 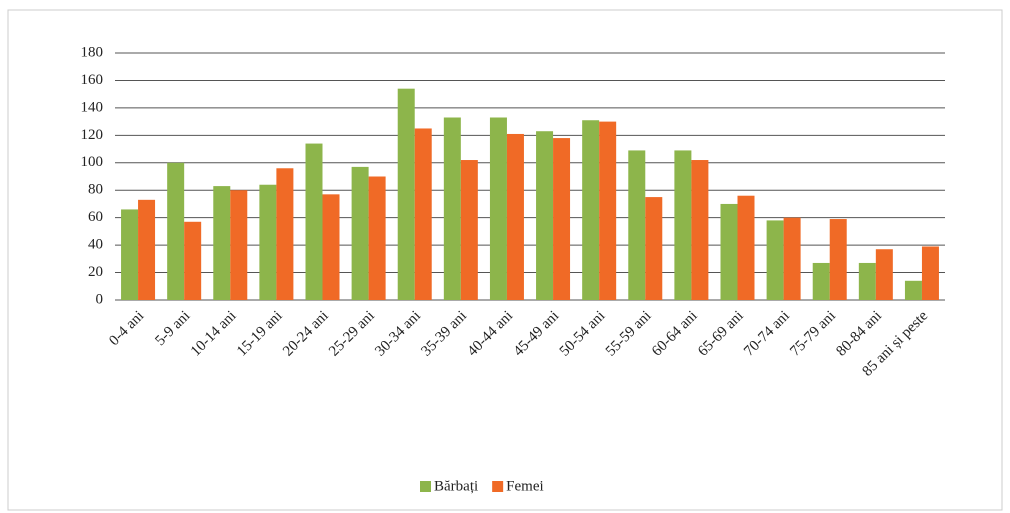 I want to click on y-tick-label: 80, so click(x=95, y=190).